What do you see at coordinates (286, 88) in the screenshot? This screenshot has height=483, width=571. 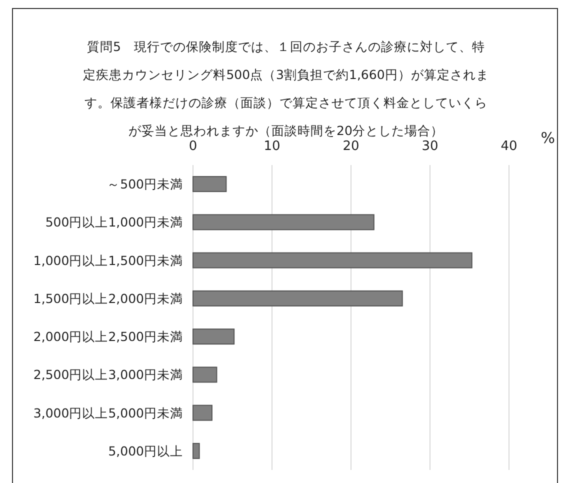 I see `chart-title: 質問5 現行での保険制度では、１回のお子さんの診療に対して、特定疾患カウンセリング料500点（3割負担で約1,660円）が算定されます。保護者様だけの診療（面談）で算定させて頂く料金としていくらが妥当と思われますか（面談時間を20分とした場合）` at bounding box center [286, 88].